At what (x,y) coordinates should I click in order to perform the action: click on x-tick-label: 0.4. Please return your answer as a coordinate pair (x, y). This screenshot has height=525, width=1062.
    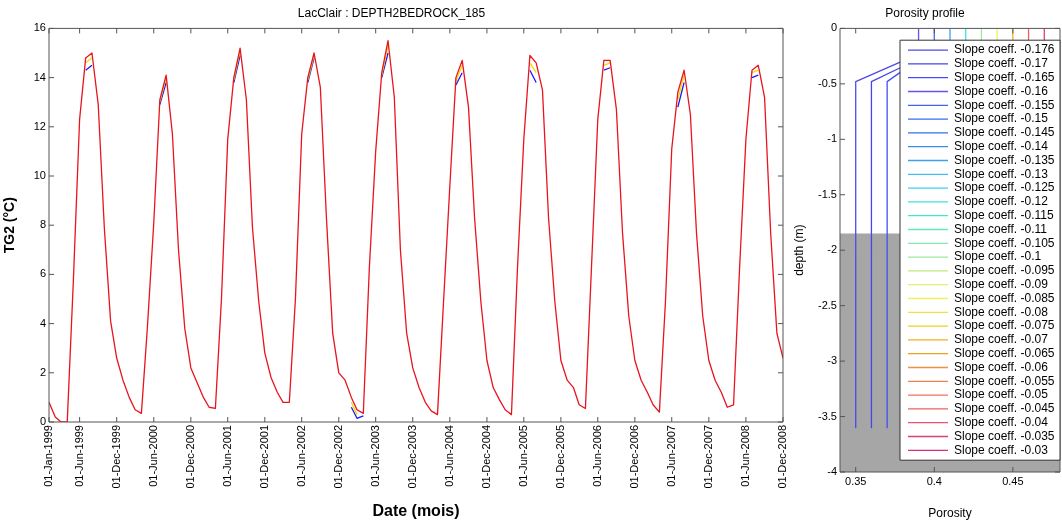
    Looking at the image, I should click on (934, 480).